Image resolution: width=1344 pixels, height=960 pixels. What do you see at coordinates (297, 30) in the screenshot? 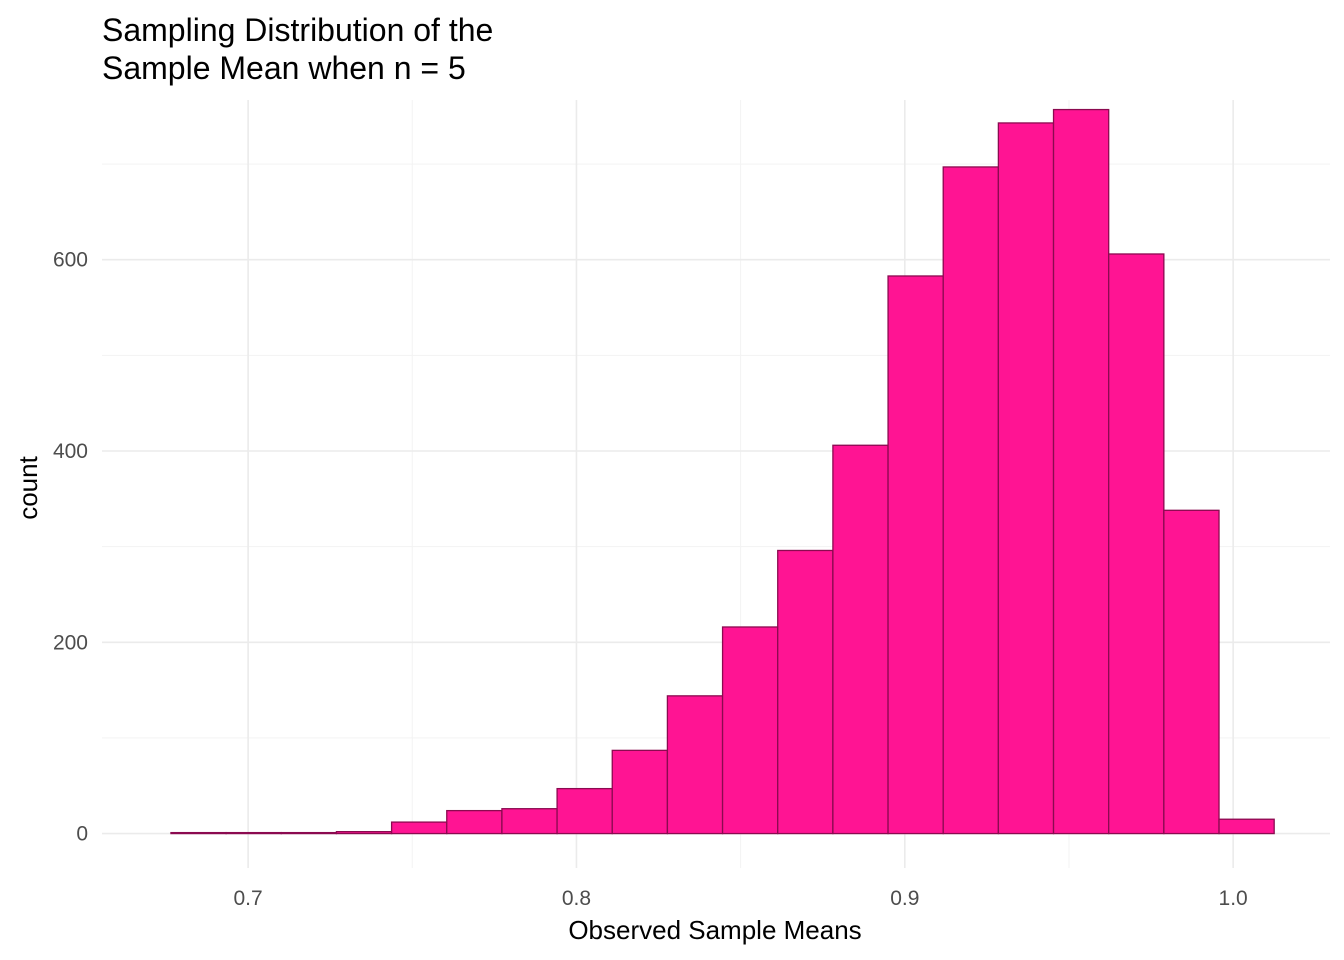
I see `chart-title-line-1: Sampling Distribution of the` at bounding box center [297, 30].